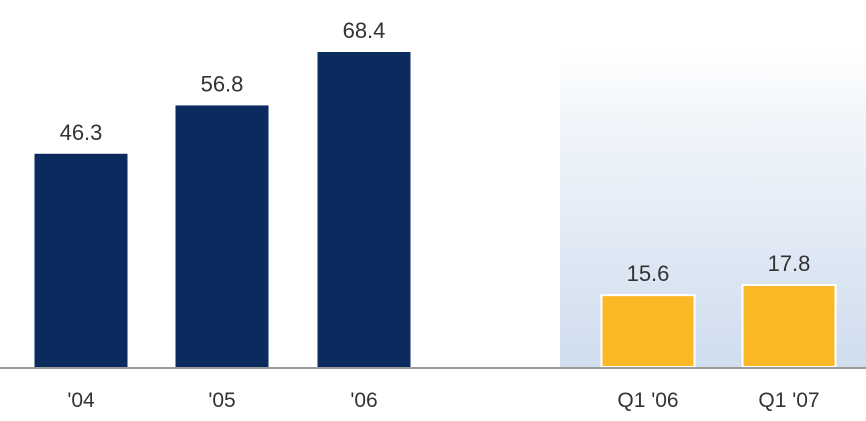 The height and width of the screenshot is (421, 866). What do you see at coordinates (81, 132) in the screenshot?
I see `data-label: 46.3` at bounding box center [81, 132].